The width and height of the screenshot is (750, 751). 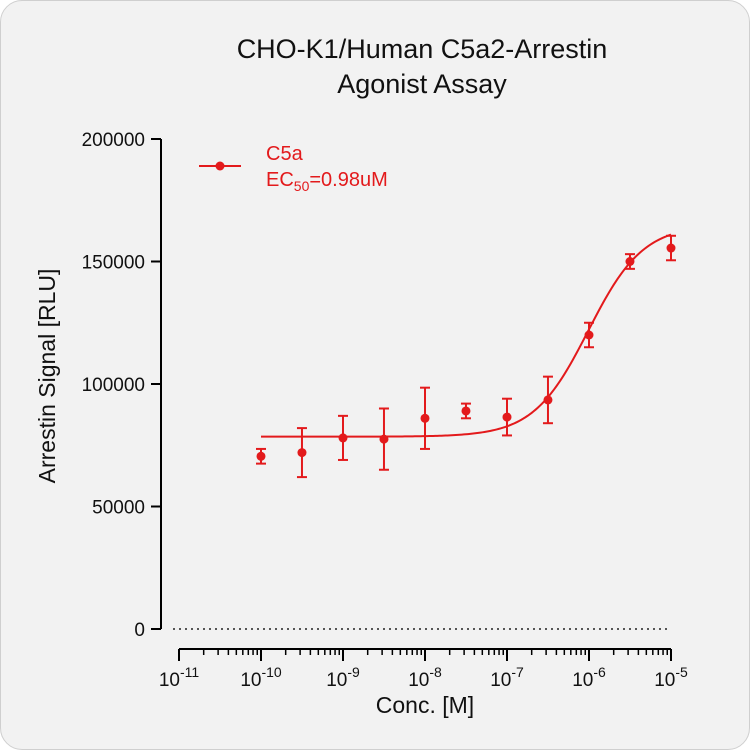 What do you see at coordinates (353, 672) in the screenshot?
I see `x-tick-exponent: -9` at bounding box center [353, 672].